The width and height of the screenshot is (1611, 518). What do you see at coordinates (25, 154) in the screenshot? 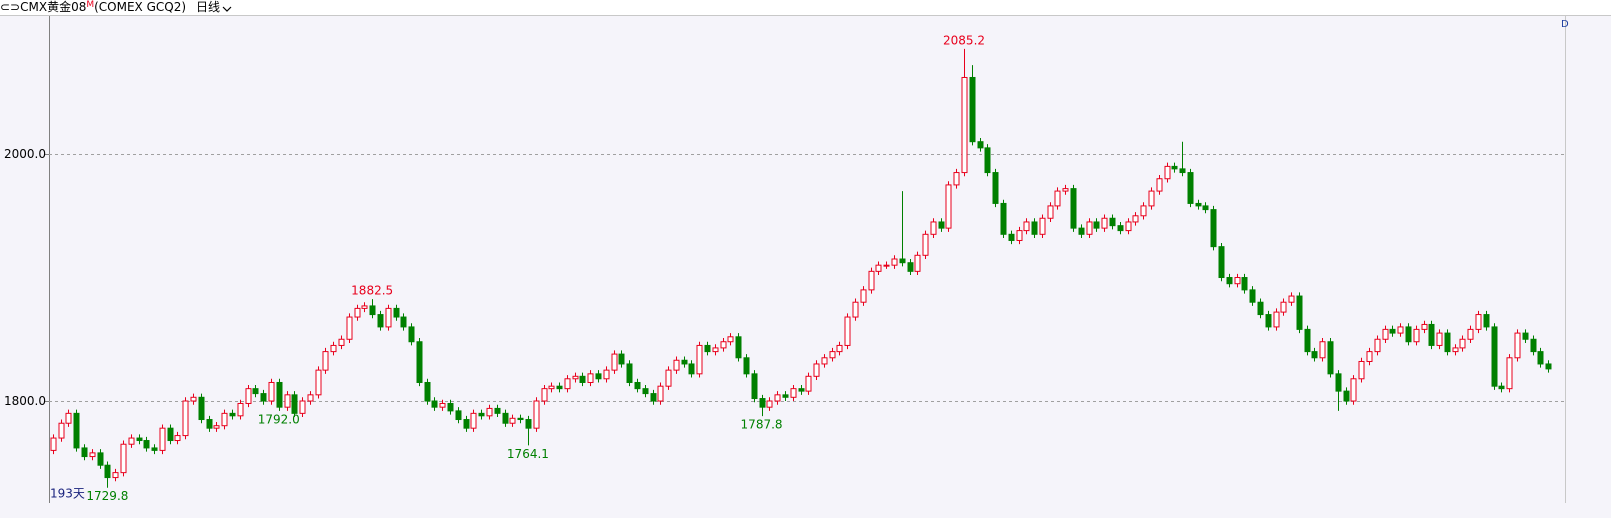
I see `y-tick-label: 2000.0` at bounding box center [25, 154].